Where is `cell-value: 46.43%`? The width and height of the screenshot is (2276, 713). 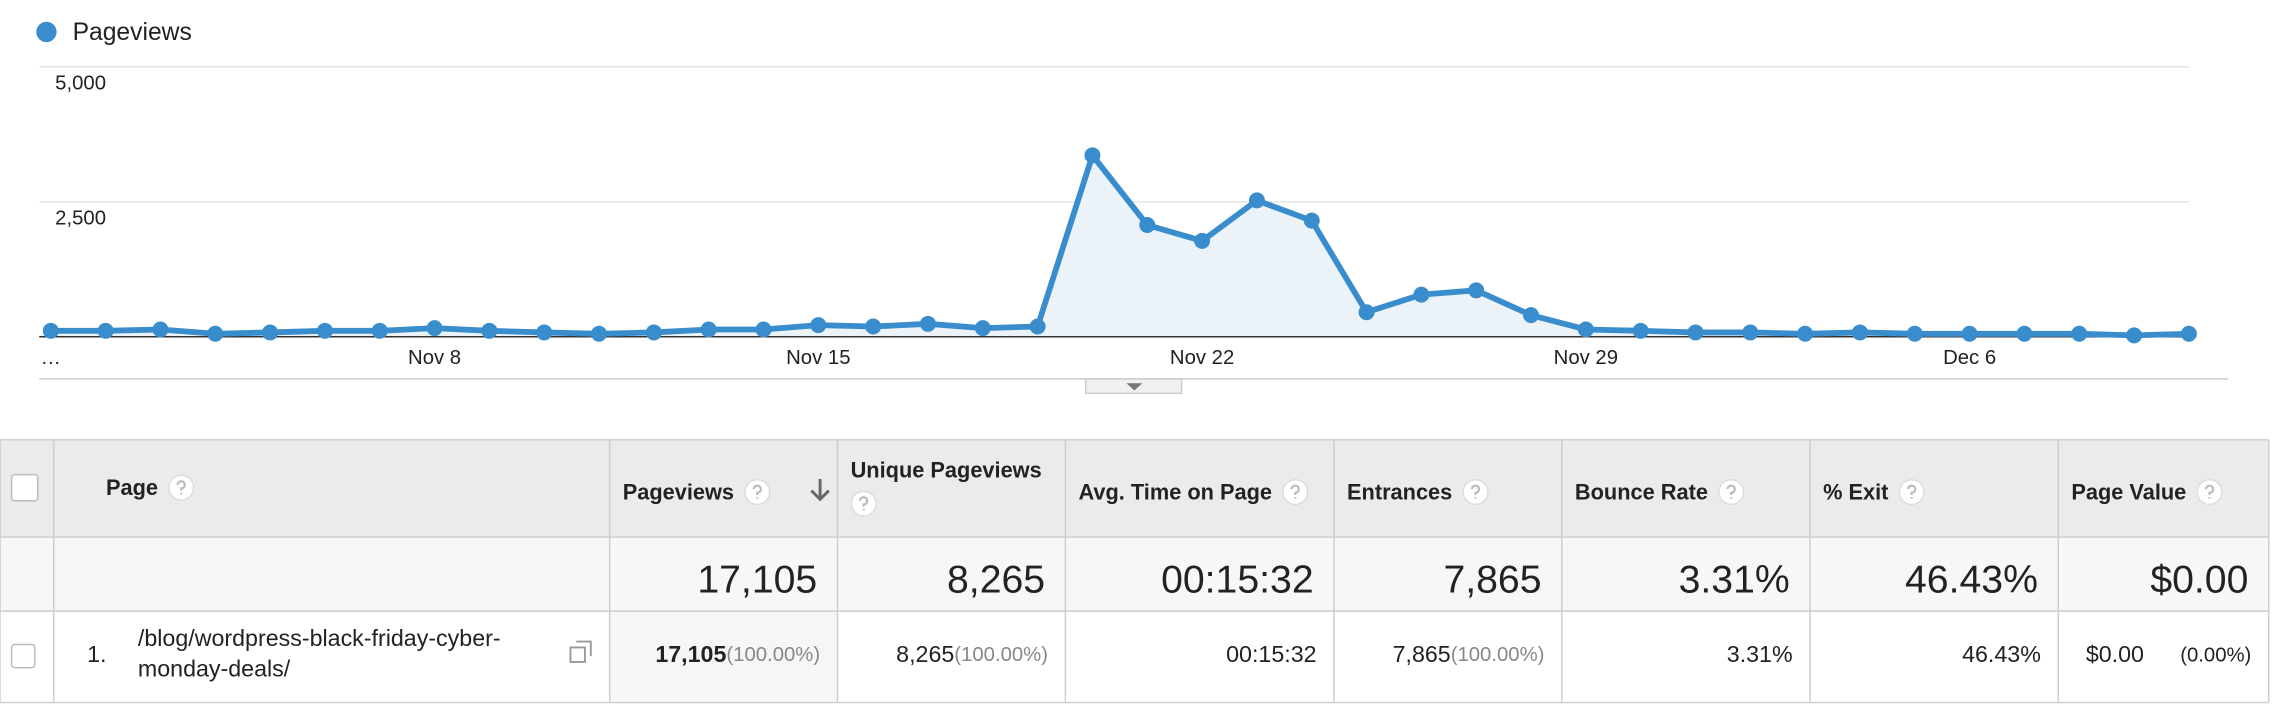
cell-value: 46.43% is located at coordinates (2001, 654).